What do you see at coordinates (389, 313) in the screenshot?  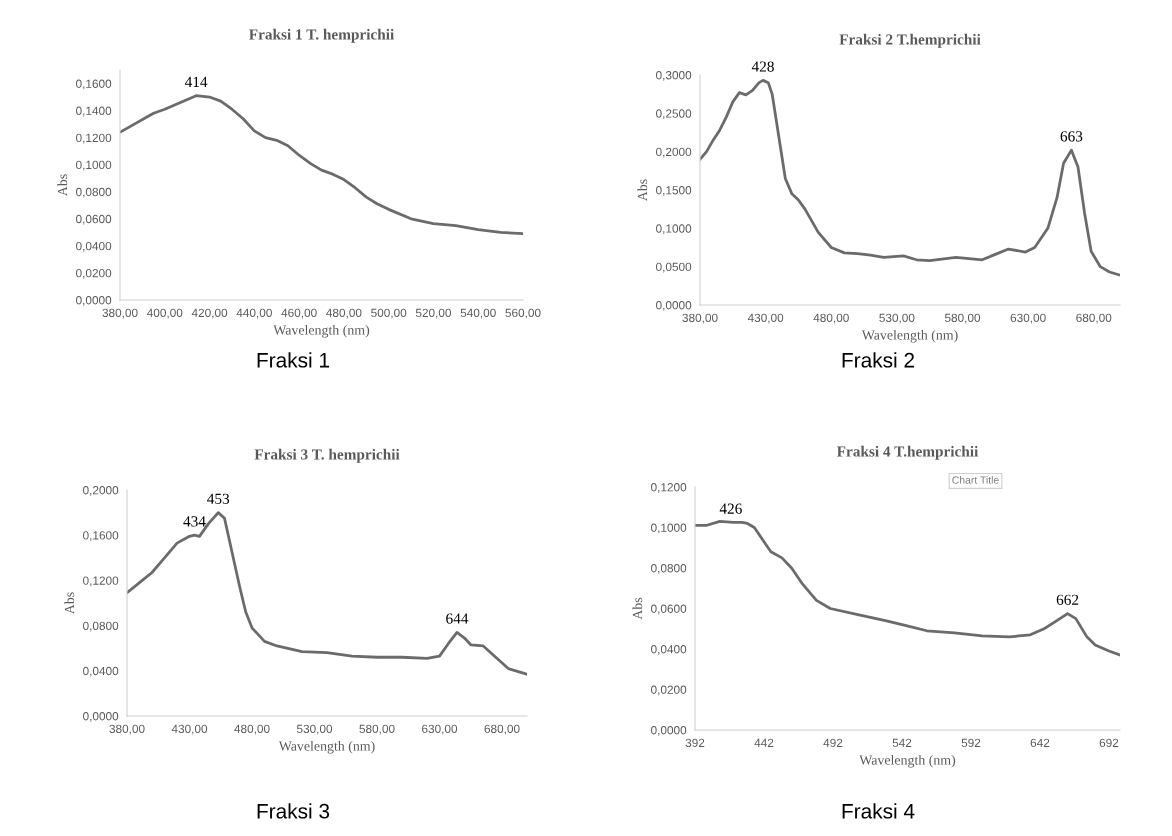 I see `x-tick-label: 500,00` at bounding box center [389, 313].